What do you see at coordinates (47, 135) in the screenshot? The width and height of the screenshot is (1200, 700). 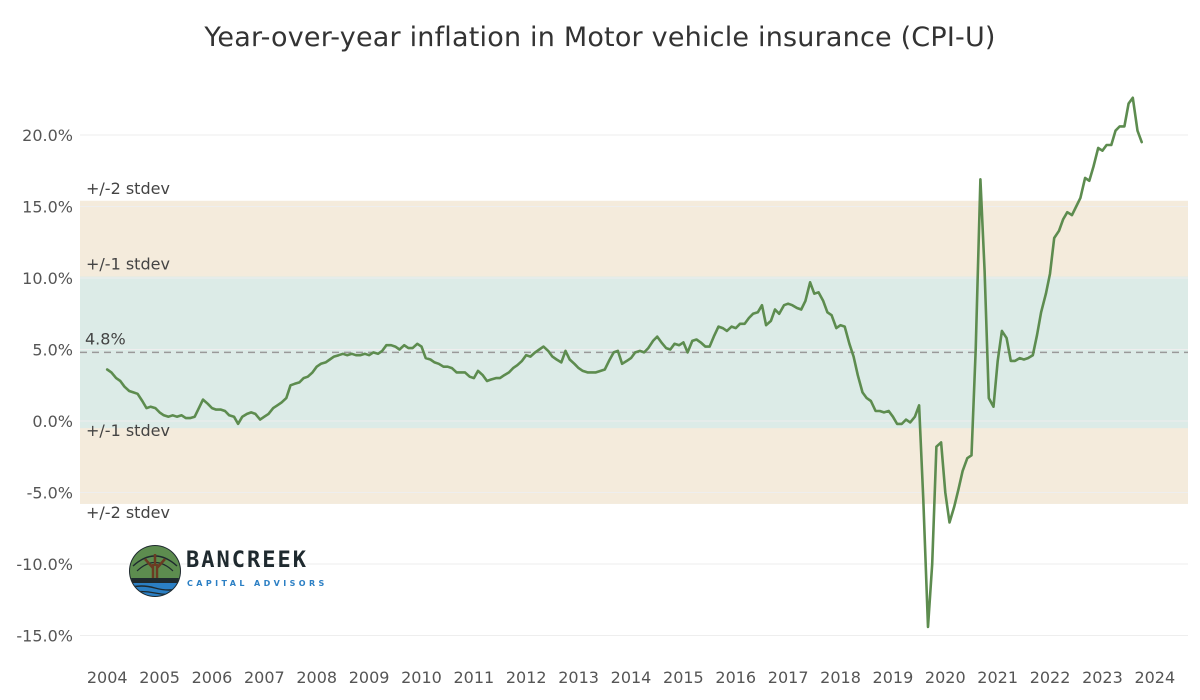 I see `y-tick-label: 20.0%` at bounding box center [47, 135].